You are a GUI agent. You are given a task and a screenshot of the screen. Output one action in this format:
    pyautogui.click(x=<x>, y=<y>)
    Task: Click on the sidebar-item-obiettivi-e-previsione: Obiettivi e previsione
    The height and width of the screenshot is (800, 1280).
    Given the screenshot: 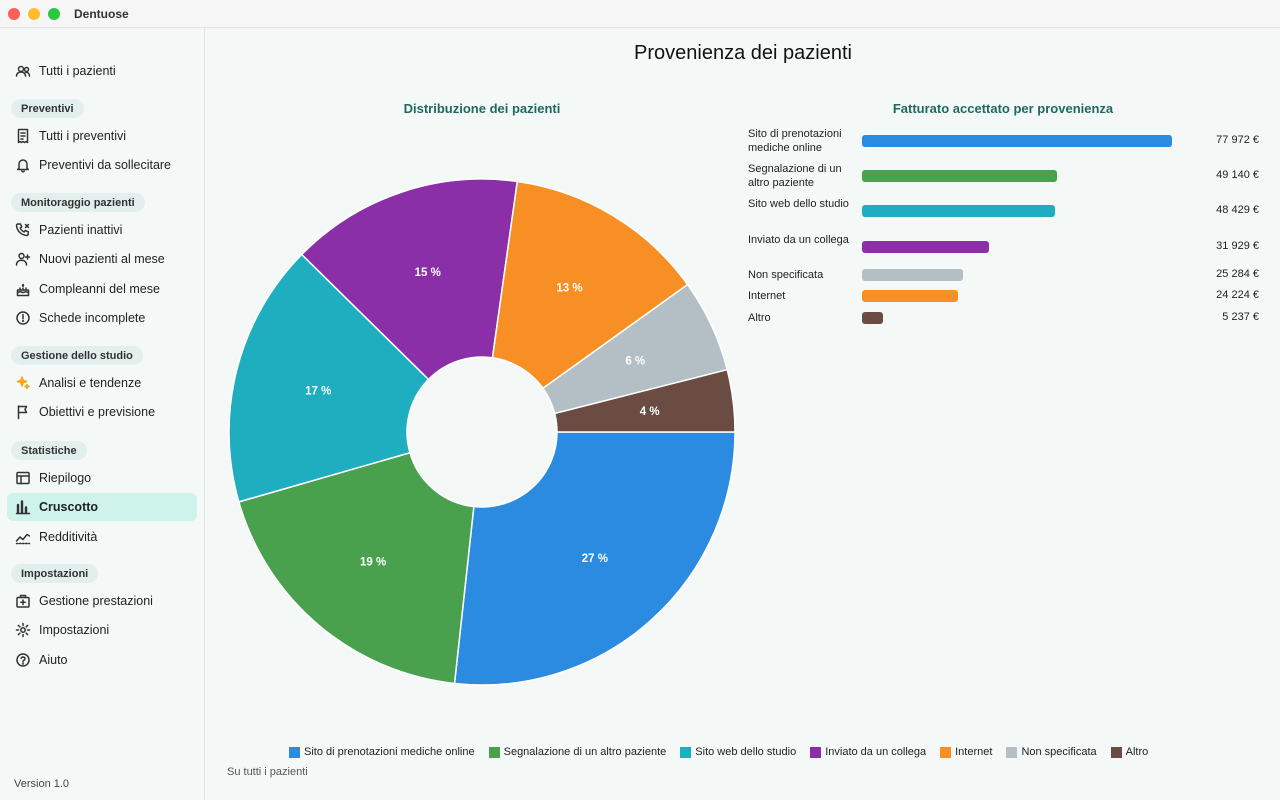 What is the action you would take?
    pyautogui.click(x=102, y=412)
    